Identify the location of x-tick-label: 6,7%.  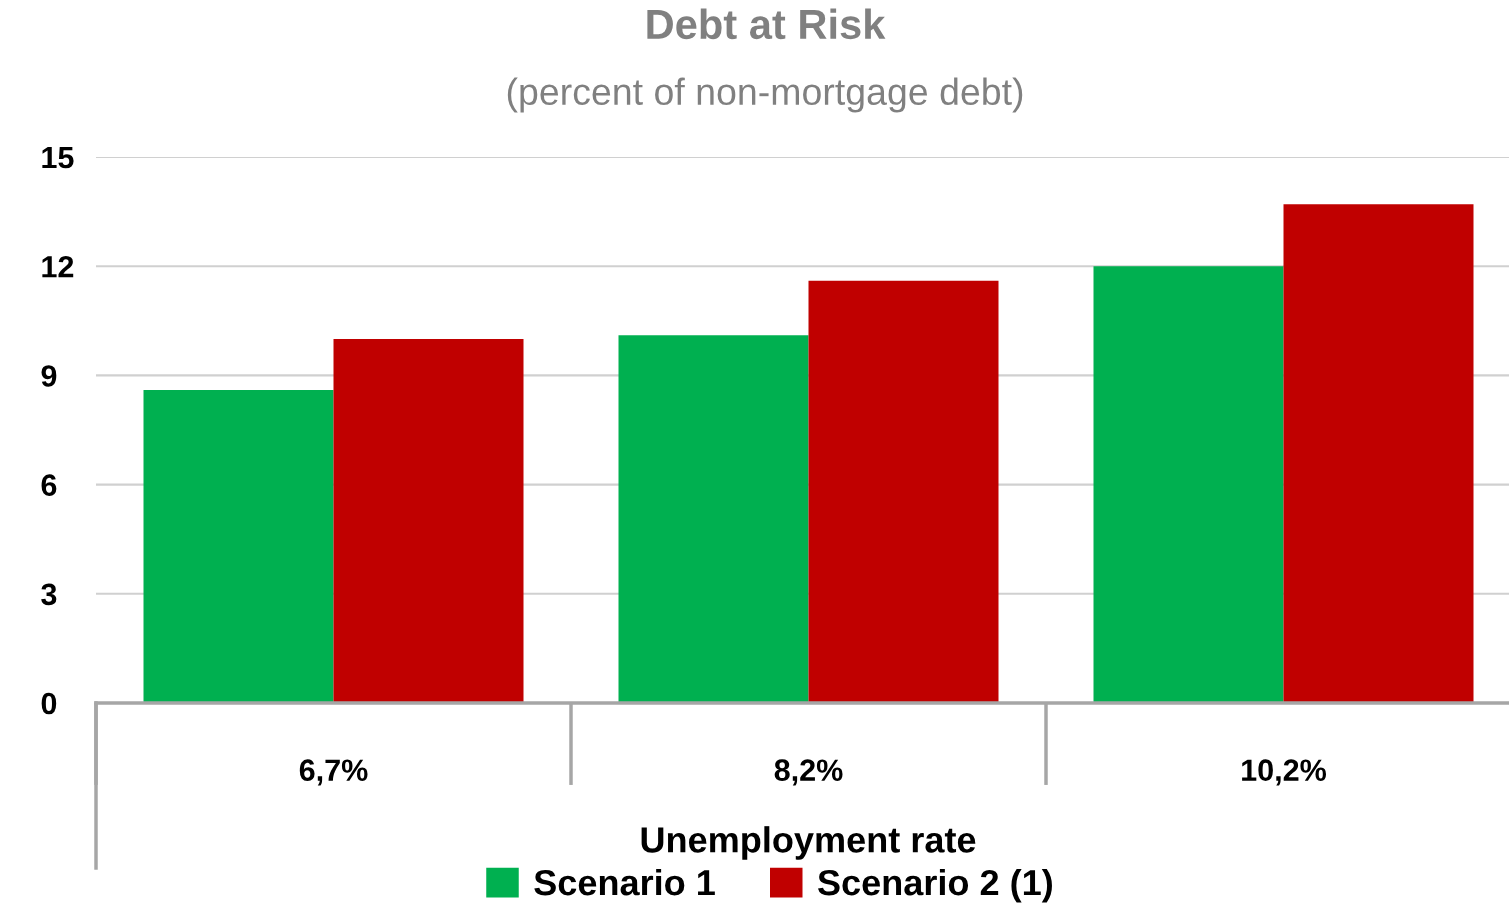
(333, 772).